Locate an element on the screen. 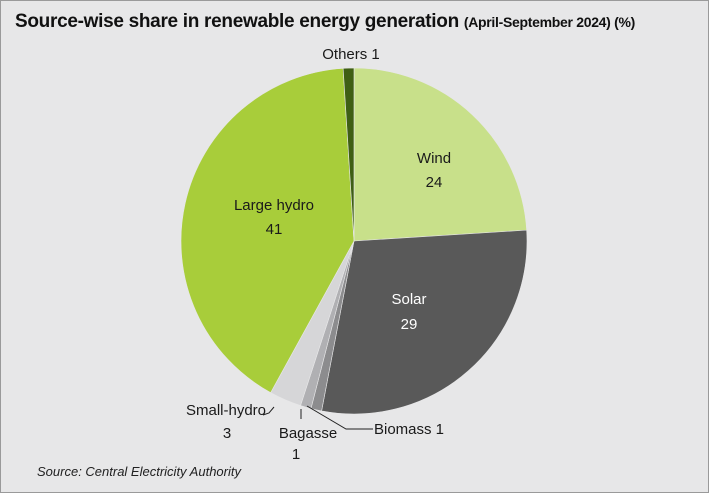 The image size is (709, 493). leader-biomass is located at coordinates (339, 417).